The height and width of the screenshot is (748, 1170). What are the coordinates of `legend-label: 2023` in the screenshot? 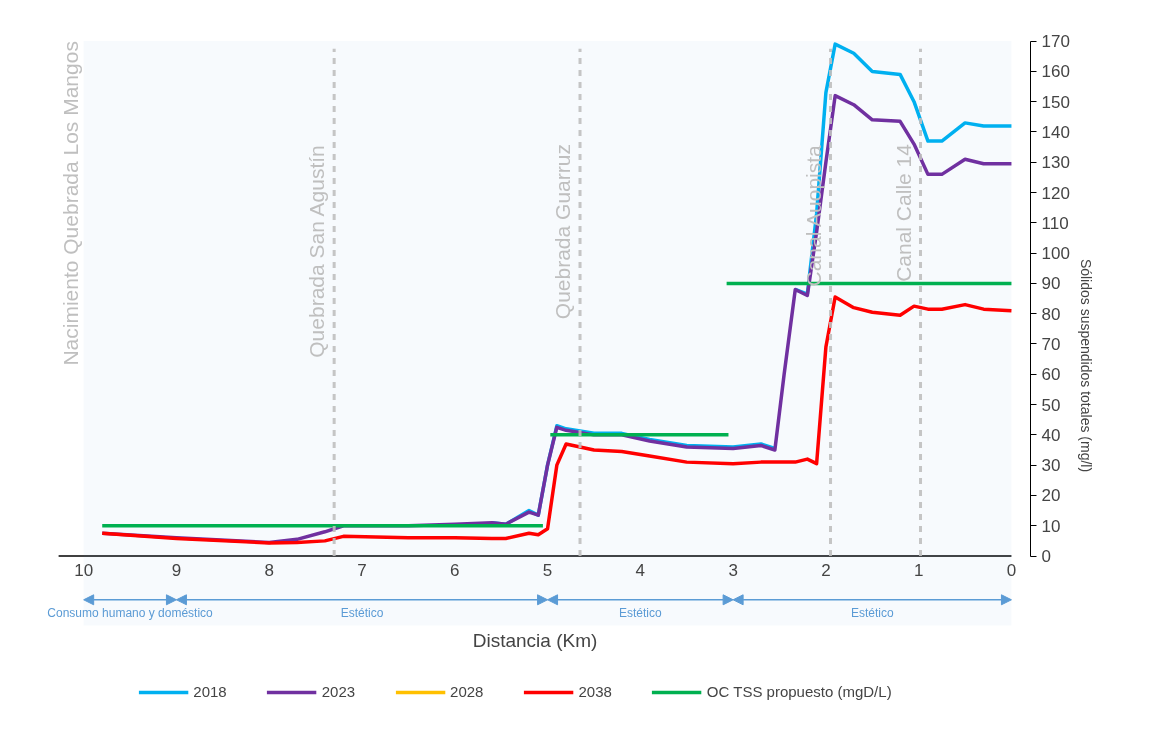 It's located at (338, 691).